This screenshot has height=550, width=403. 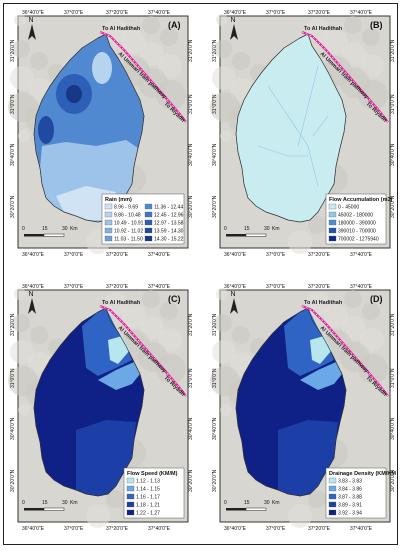 What do you see at coordinates (376, 25) in the screenshot?
I see `panel-label: (B)` at bounding box center [376, 25].